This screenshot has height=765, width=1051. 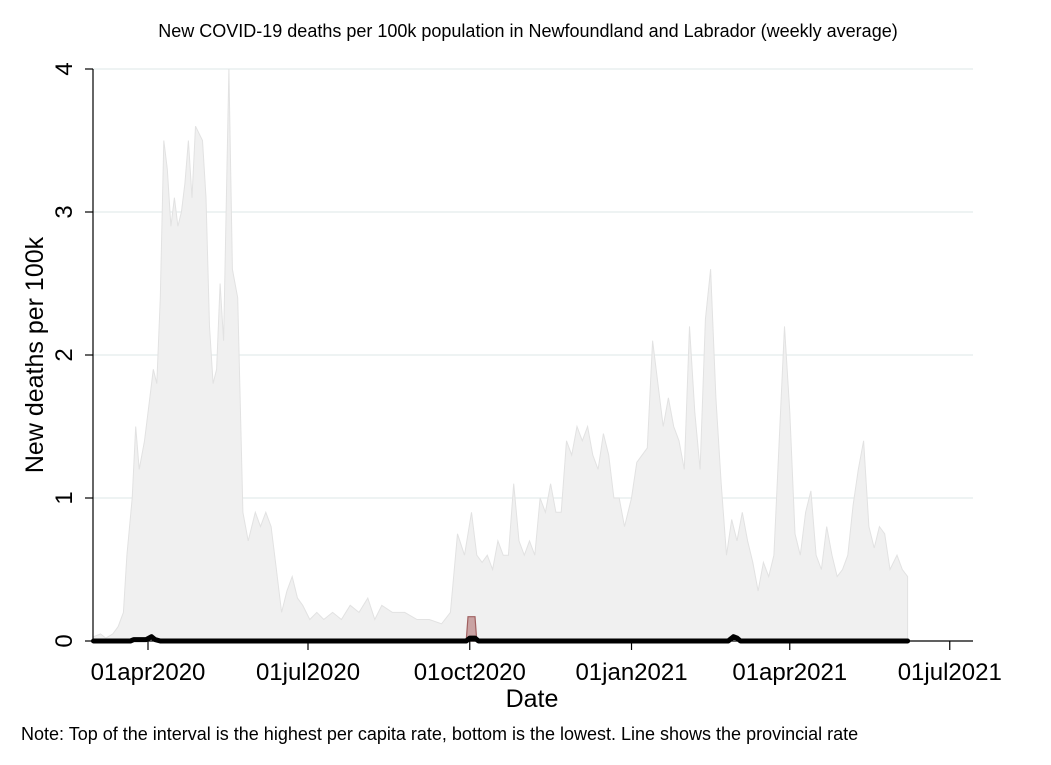 I want to click on x-tick-label: 01apr2021, so click(x=789, y=672).